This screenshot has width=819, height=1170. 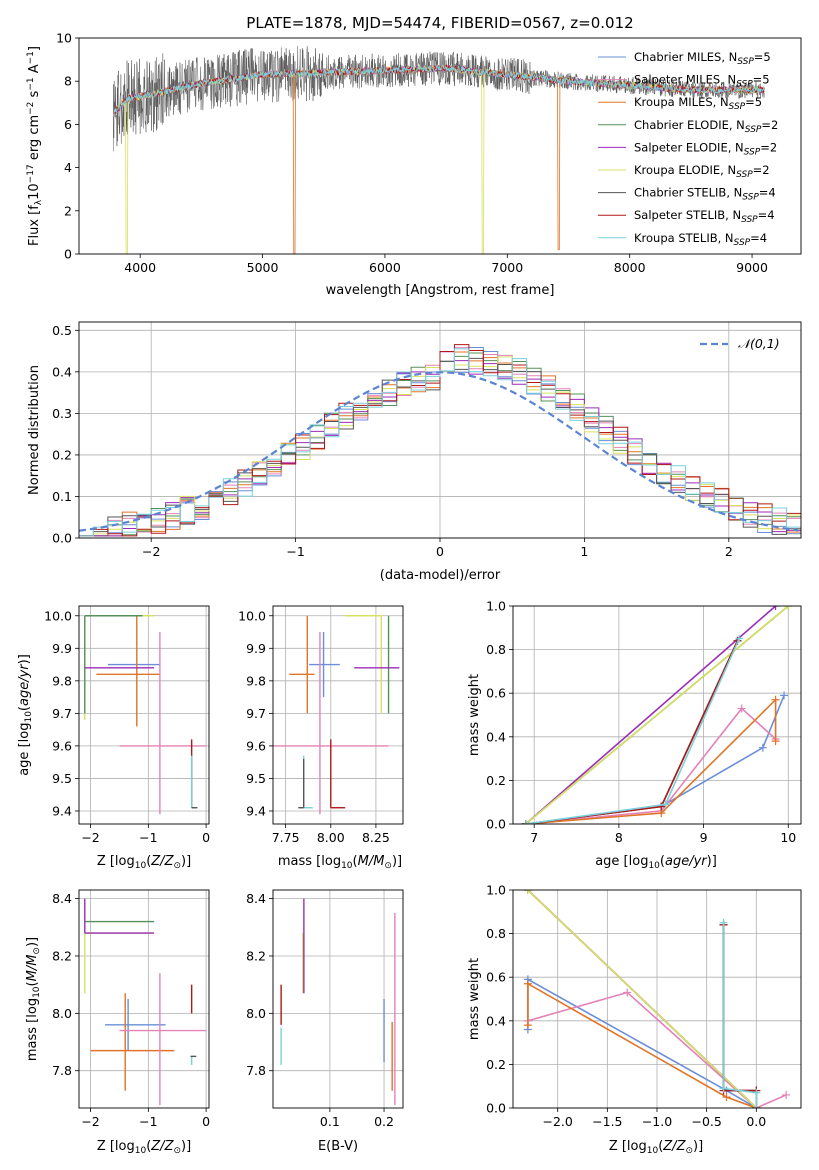 What do you see at coordinates (474, 999) in the screenshot?
I see `weight-Z-ylabel: mass weight` at bounding box center [474, 999].